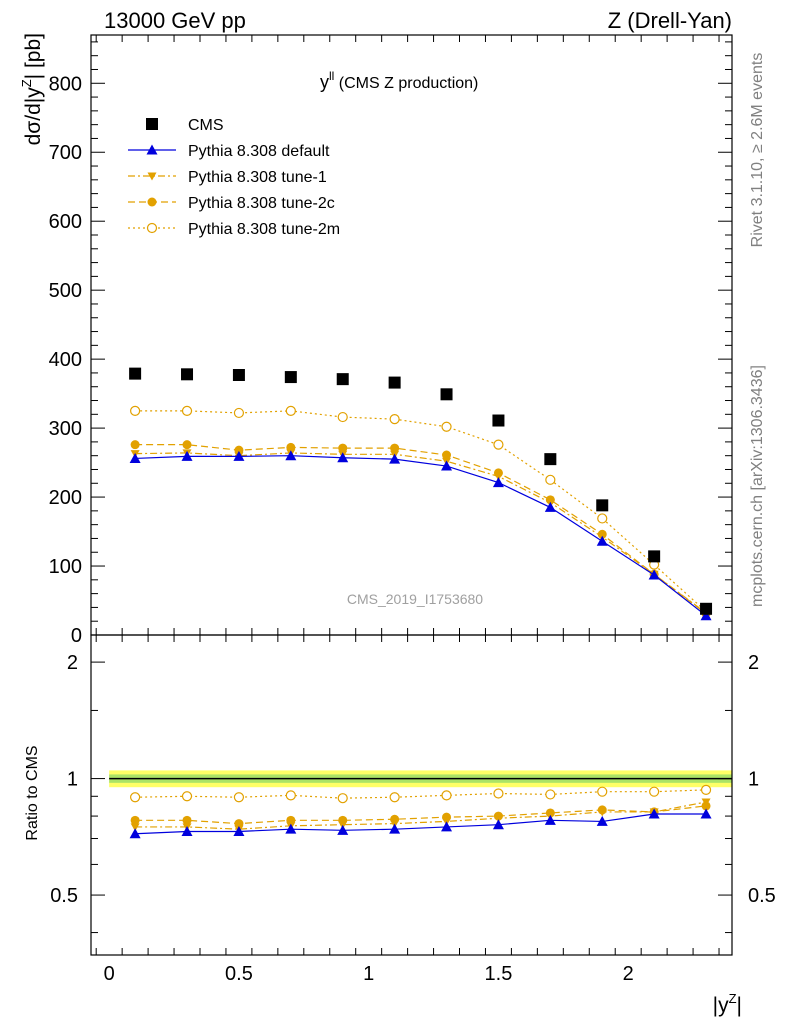 The width and height of the screenshot is (786, 1024). What do you see at coordinates (65, 291) in the screenshot?
I see `main-y-tick-label: 500` at bounding box center [65, 291].